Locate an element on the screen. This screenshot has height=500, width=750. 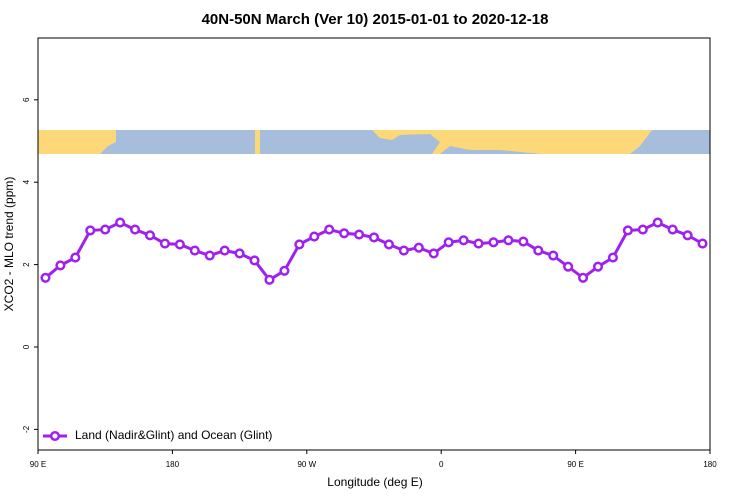
map-strip is located at coordinates (374, 142).